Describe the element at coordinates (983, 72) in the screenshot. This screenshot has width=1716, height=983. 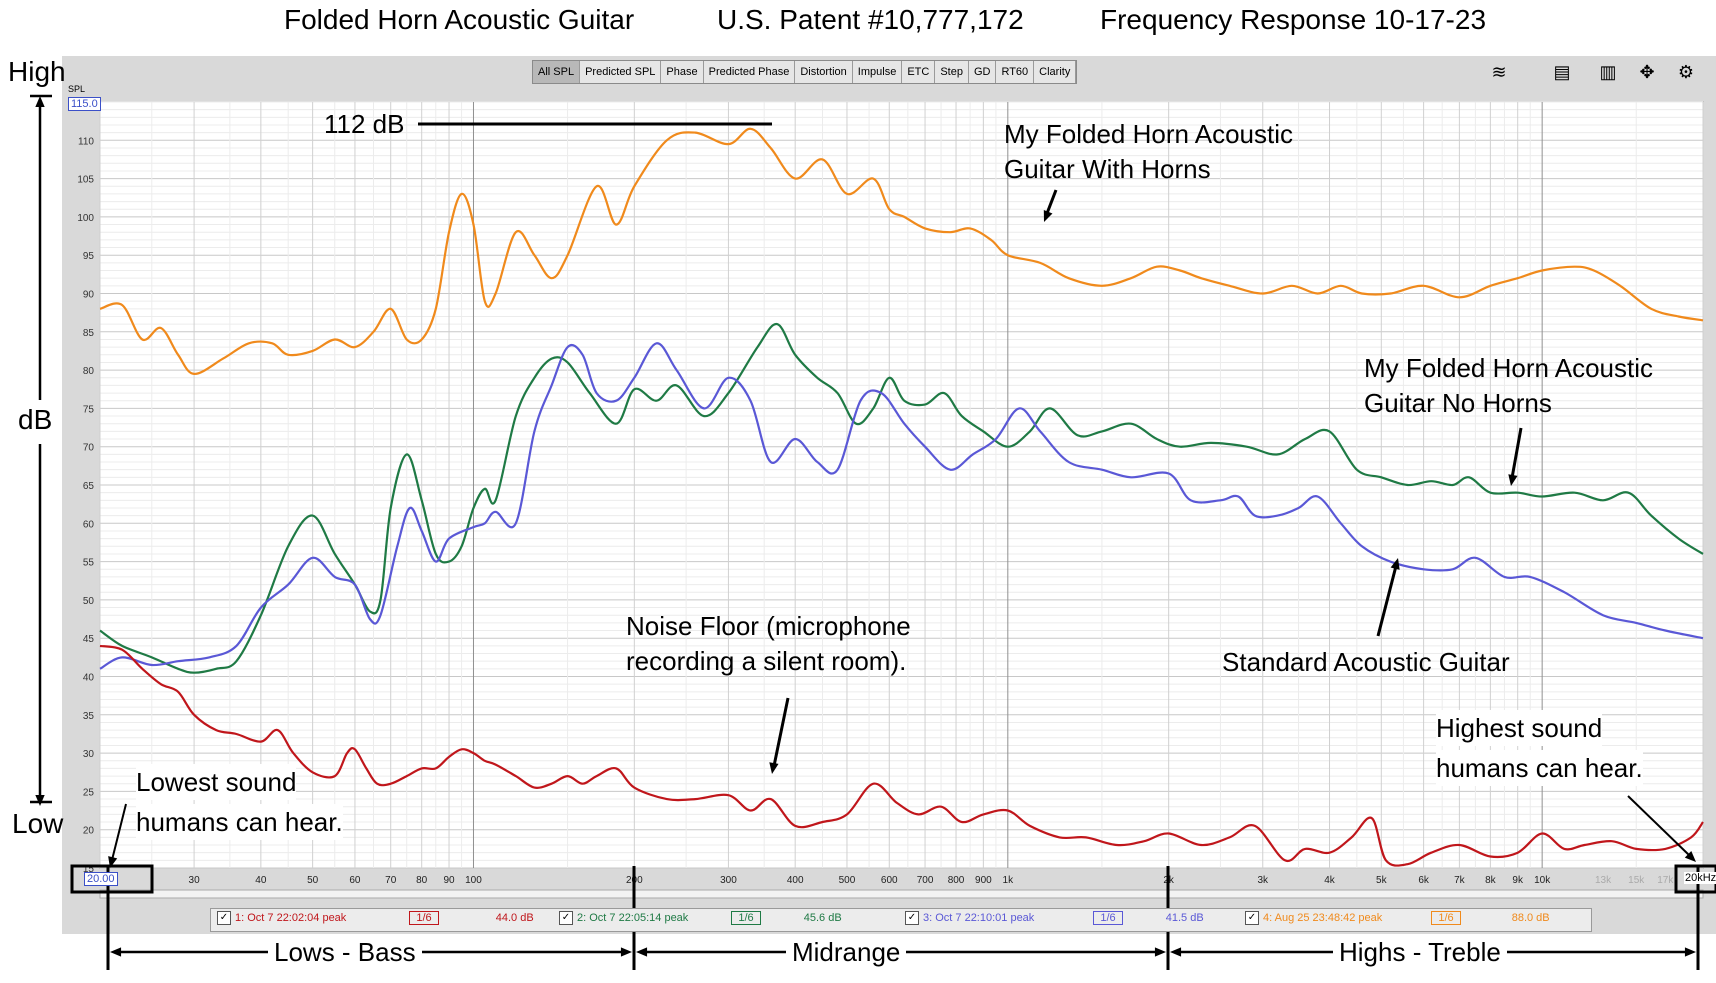
I see `tab-gd: GD` at that location.